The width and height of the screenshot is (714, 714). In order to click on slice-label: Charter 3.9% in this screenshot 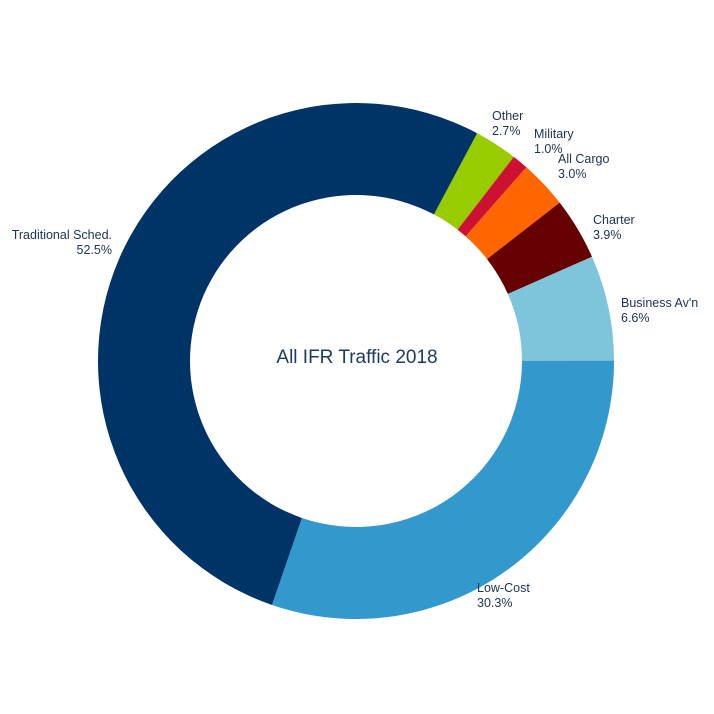, I will do `click(614, 227)`.